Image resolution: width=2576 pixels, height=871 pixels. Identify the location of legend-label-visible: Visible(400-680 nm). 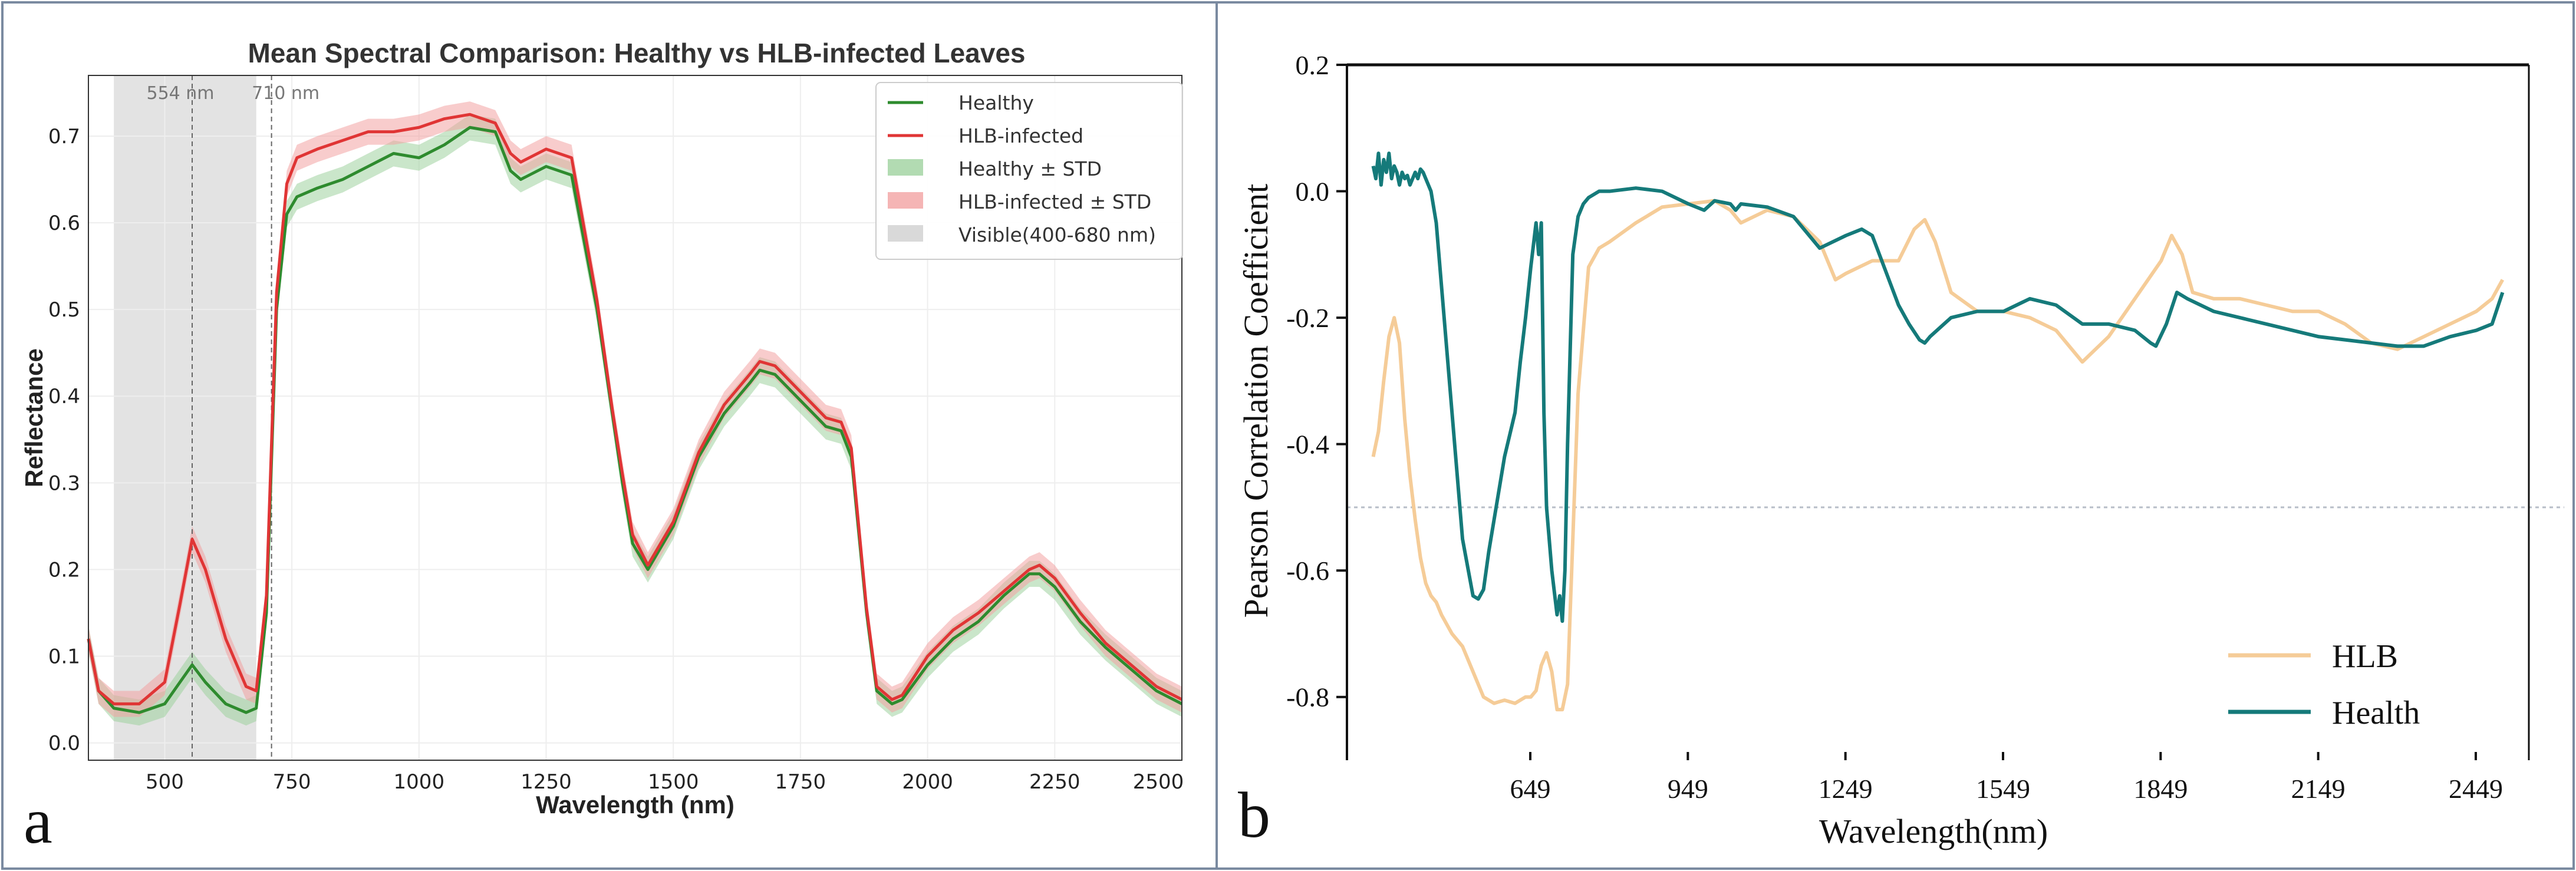
(1057, 234).